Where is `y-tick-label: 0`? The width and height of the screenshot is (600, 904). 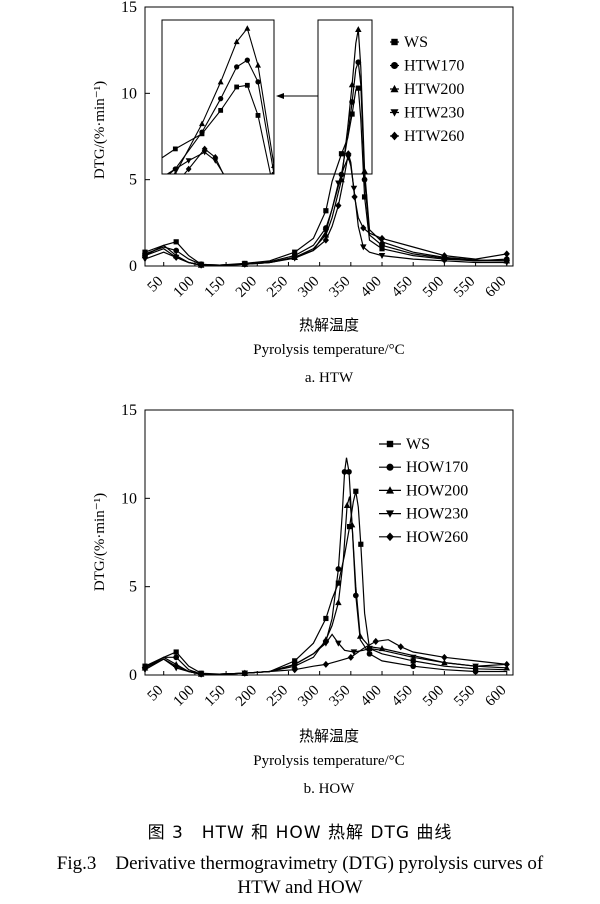 y-tick-label: 0 is located at coordinates (133, 266).